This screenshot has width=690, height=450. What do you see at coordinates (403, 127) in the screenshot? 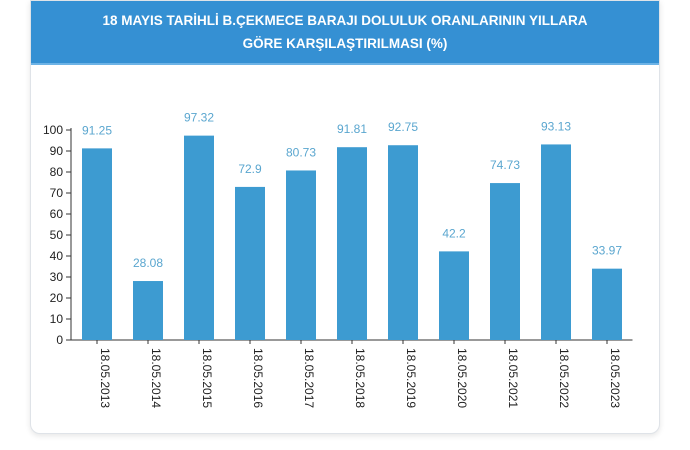
I see `bar-value-label: 92.75` at bounding box center [403, 127].